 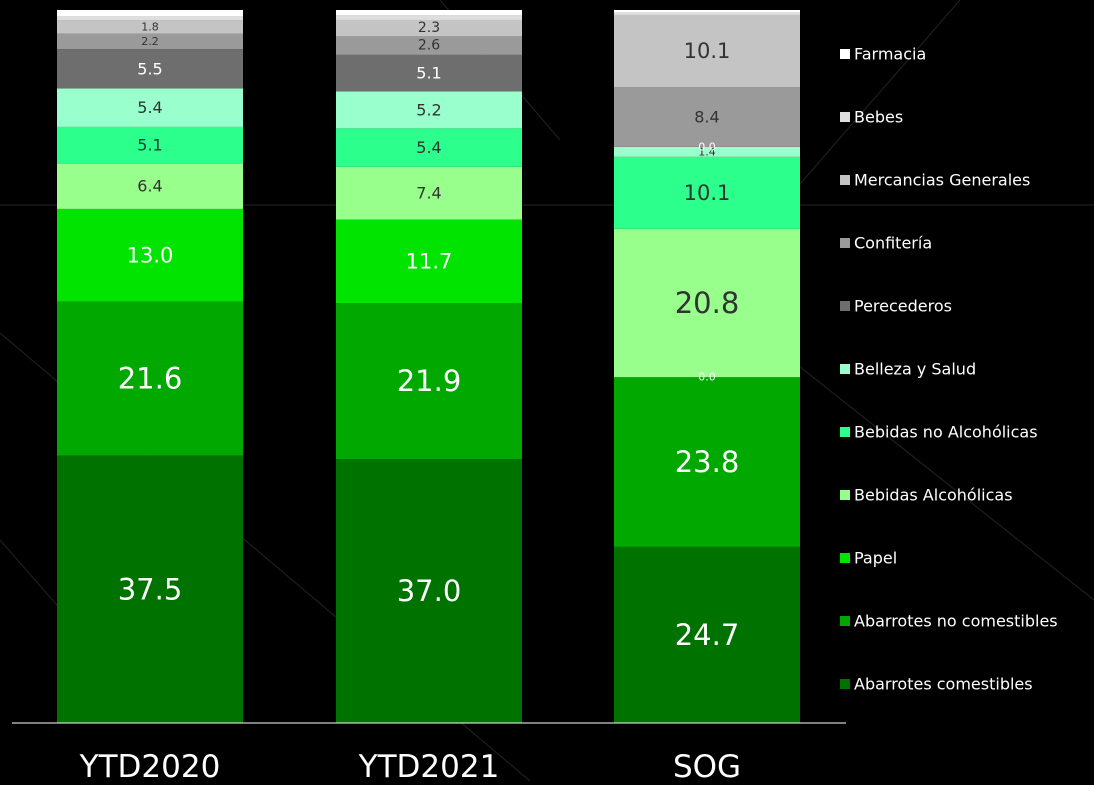 What do you see at coordinates (845, 369) in the screenshot?
I see `legend-swatch-belleza-y-salud` at bounding box center [845, 369].